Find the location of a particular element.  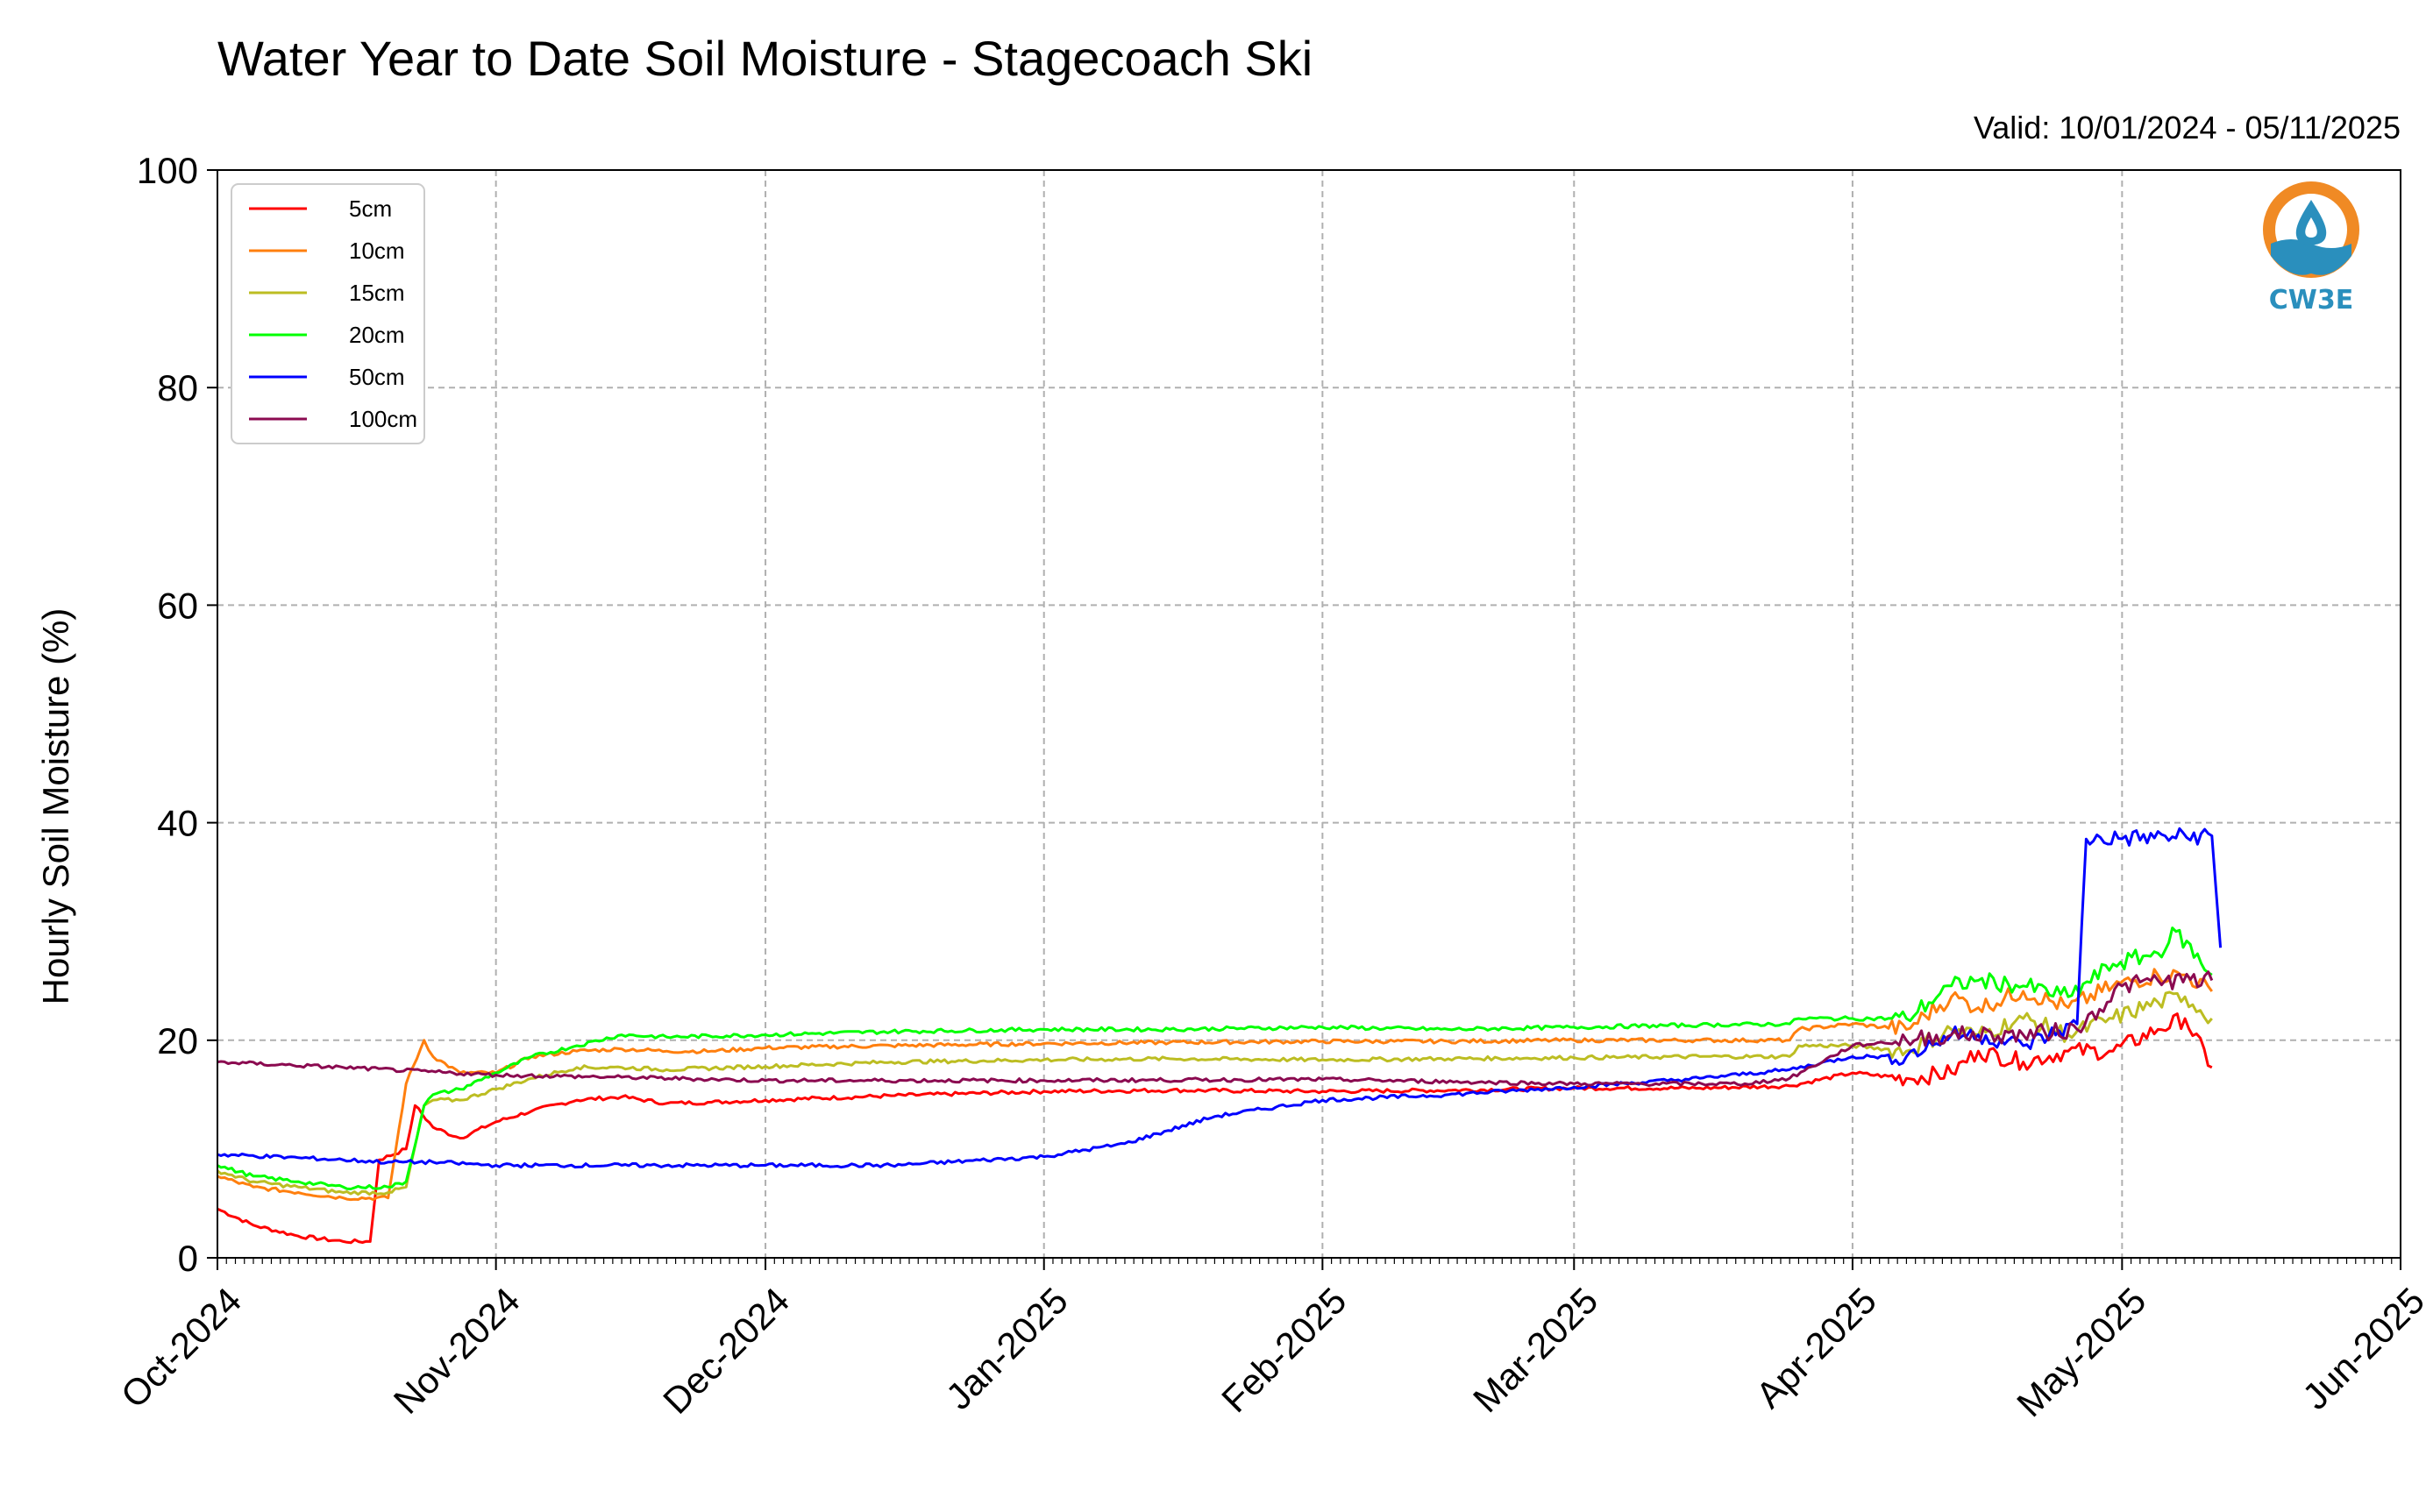

x-tick-label: Jun-2025 is located at coordinates (2360, 1348).